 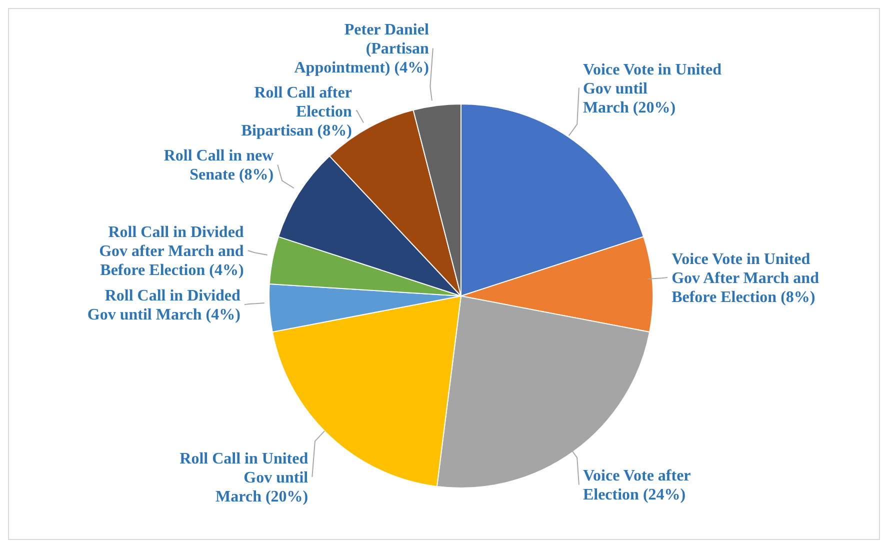 What do you see at coordinates (164, 306) in the screenshot?
I see `slice-label: Roll Call in Divided Gov until March (4%)` at bounding box center [164, 306].